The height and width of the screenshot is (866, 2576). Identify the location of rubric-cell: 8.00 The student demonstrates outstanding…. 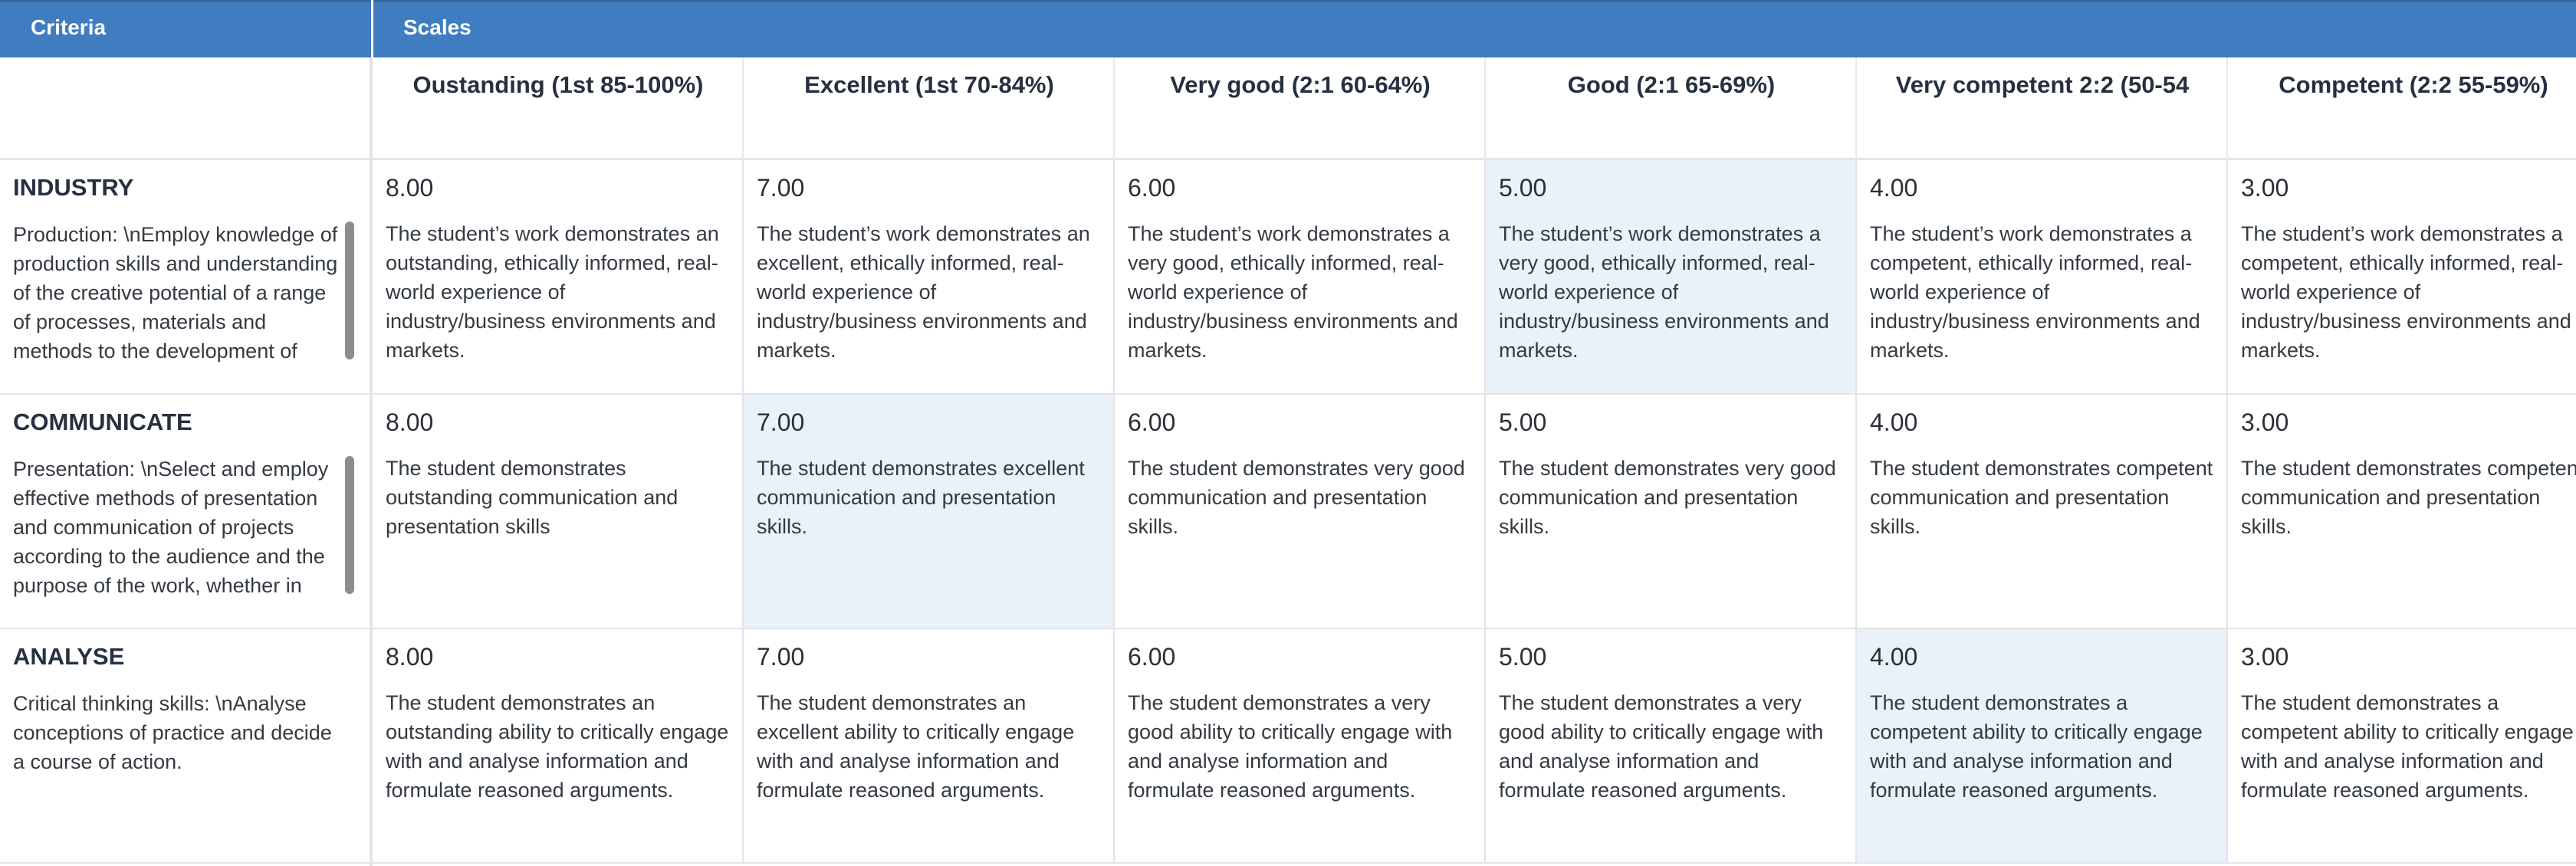
(559, 512).